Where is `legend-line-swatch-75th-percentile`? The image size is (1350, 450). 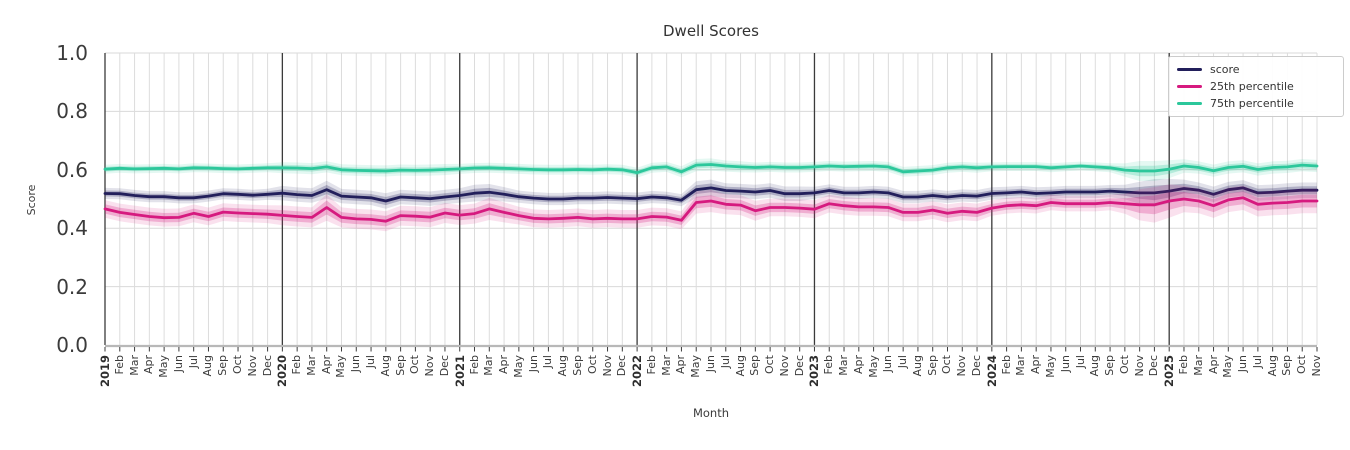 legend-line-swatch-75th-percentile is located at coordinates (1189, 103).